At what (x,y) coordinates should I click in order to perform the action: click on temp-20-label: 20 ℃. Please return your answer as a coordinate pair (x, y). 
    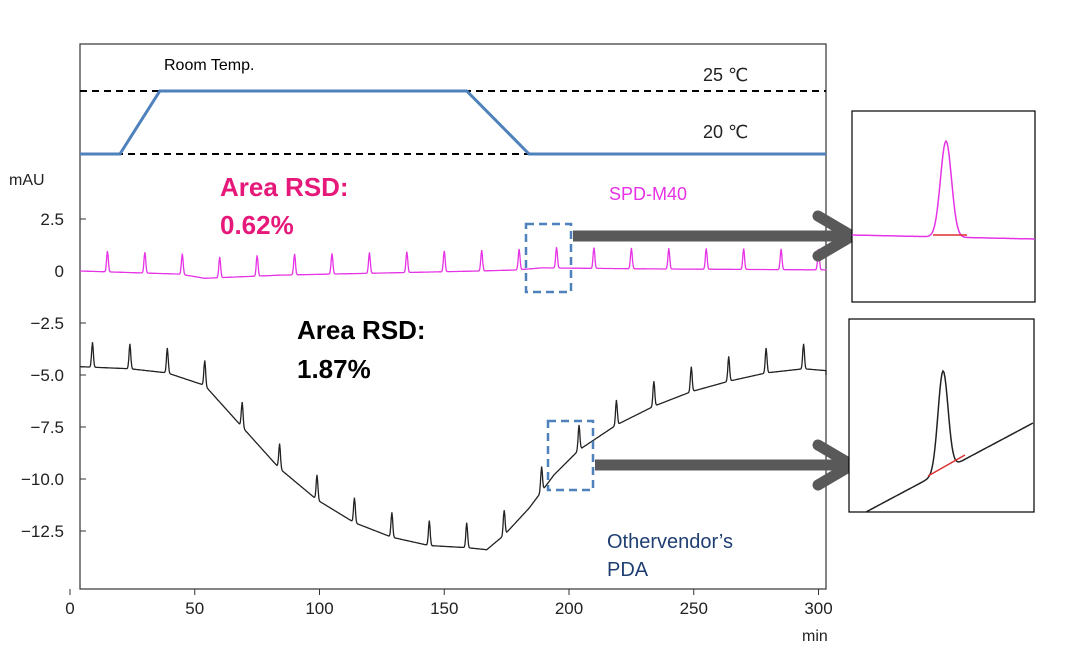
    Looking at the image, I should click on (725, 132).